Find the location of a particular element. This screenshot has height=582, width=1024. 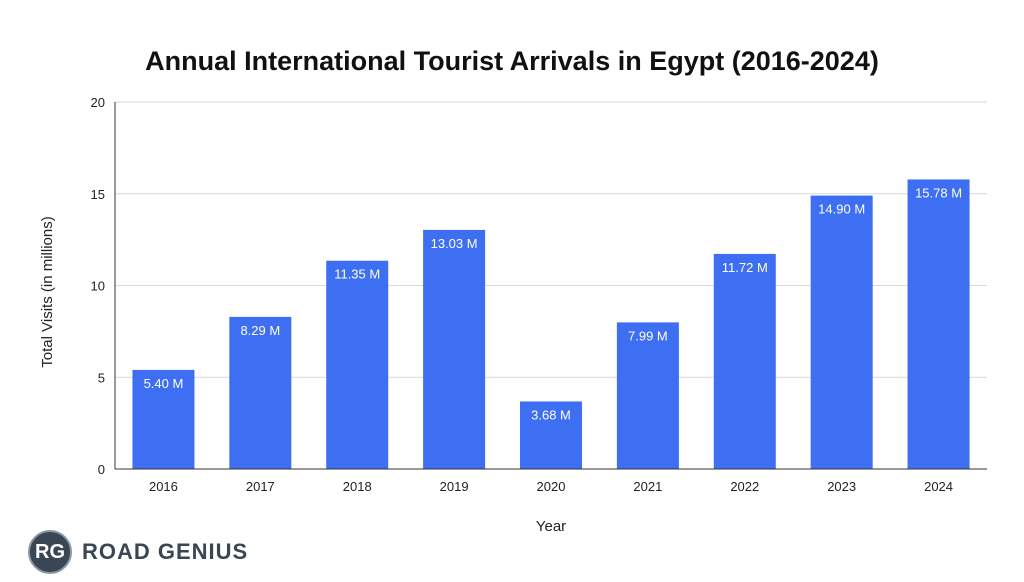

bar-2023 is located at coordinates (841, 332).